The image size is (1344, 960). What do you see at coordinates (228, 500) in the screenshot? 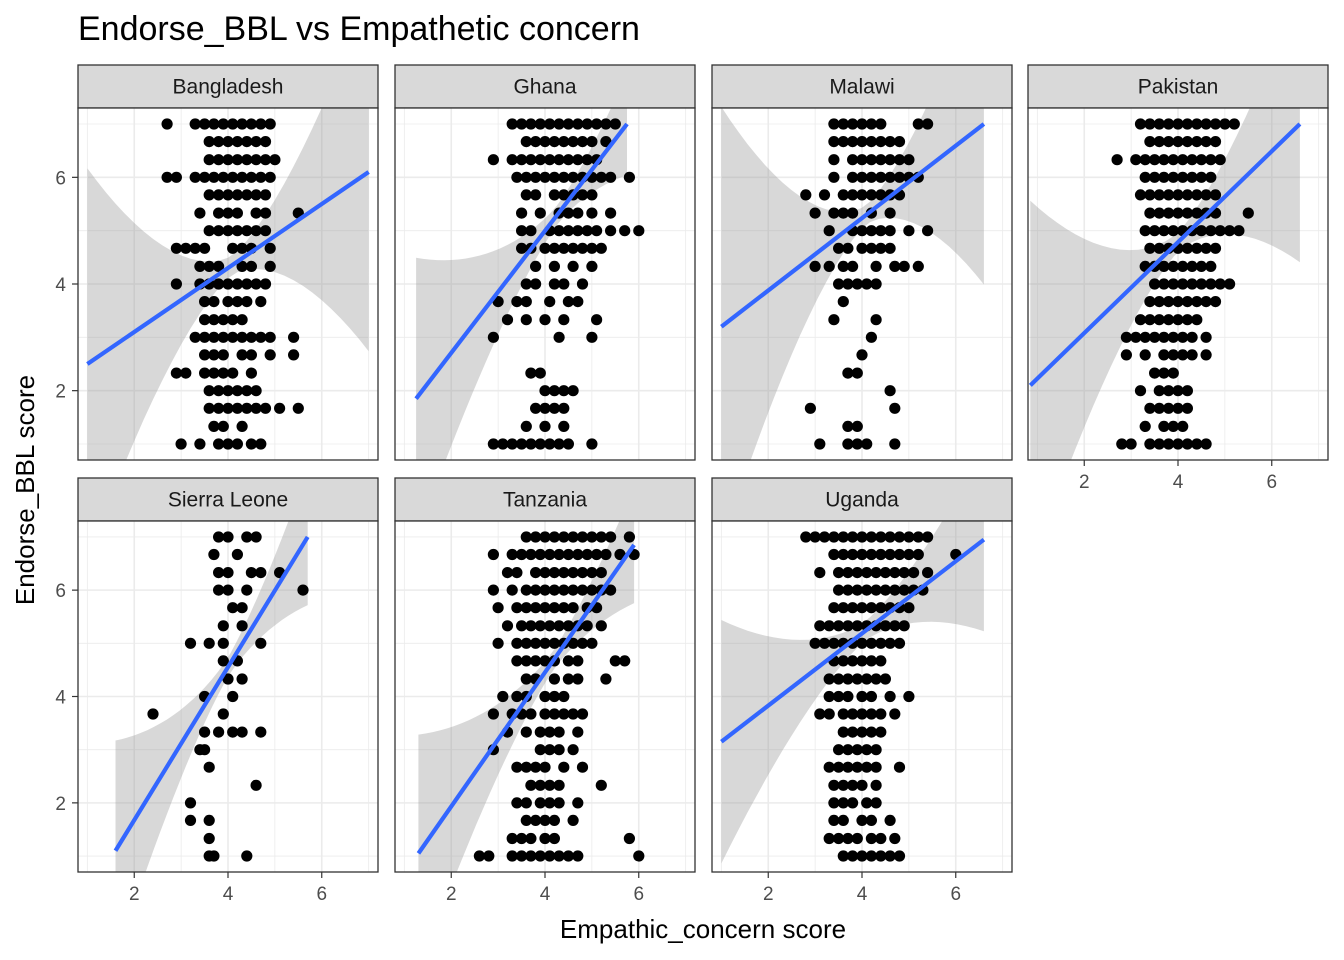
I see `strip-label: Sierra Leone` at bounding box center [228, 500].